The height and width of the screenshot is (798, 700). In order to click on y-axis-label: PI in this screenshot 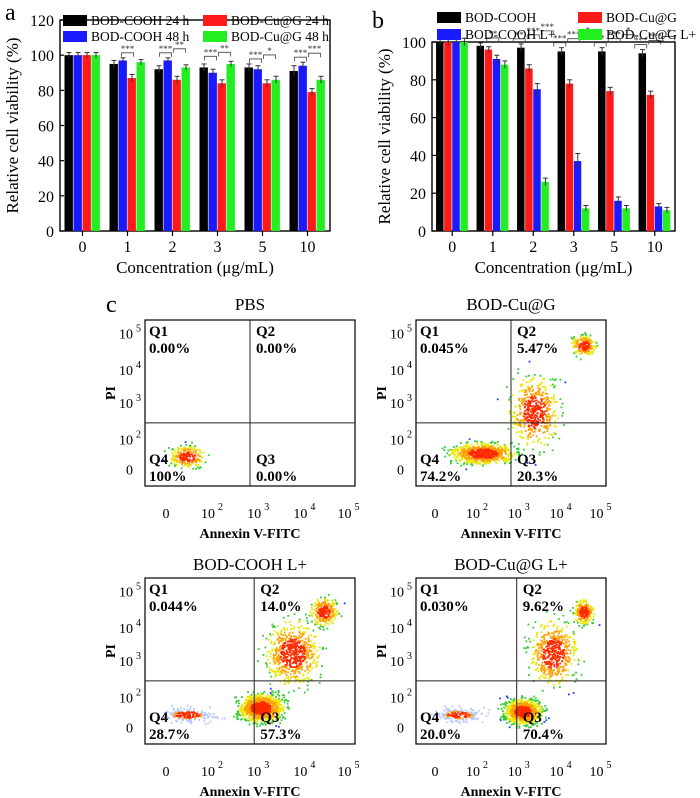, I will do `click(111, 651)`.